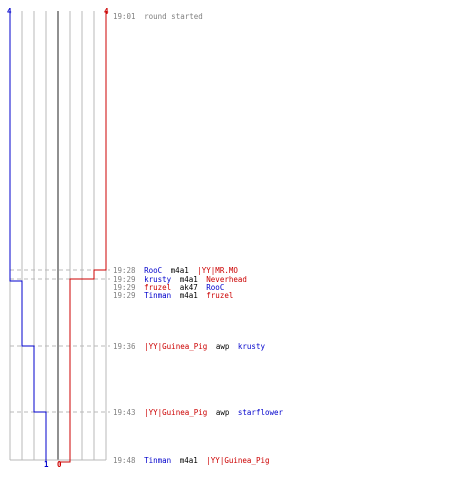  What do you see at coordinates (153, 270) in the screenshot?
I see `event-killer: RooC` at bounding box center [153, 270].